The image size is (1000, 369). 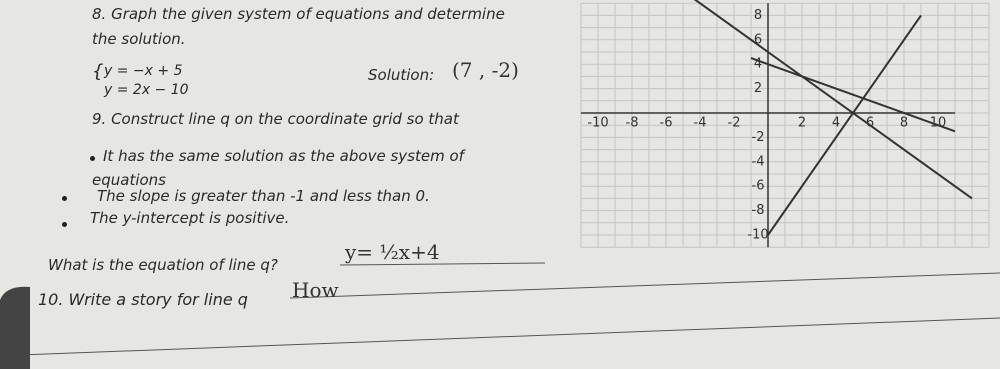 I want to click on bullet-text: The y-intercept is positive., so click(x=190, y=218).